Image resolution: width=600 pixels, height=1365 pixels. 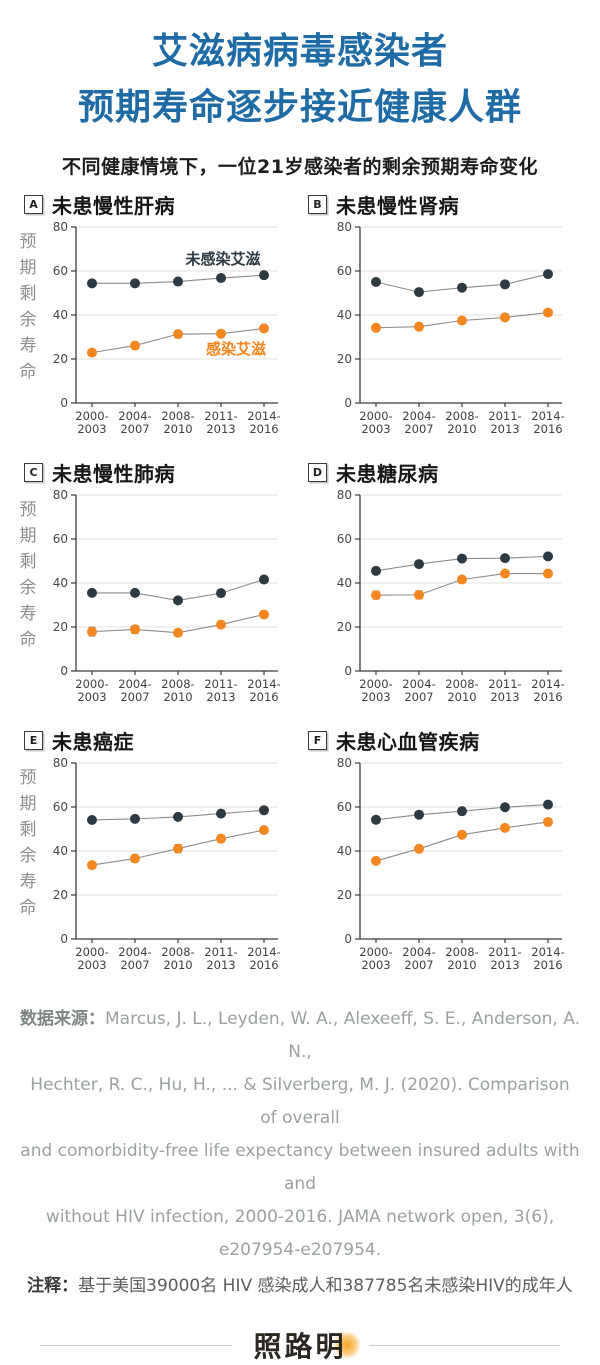 What do you see at coordinates (446, 204) in the screenshot?
I see `panel-header: B 未患慢性肾病` at bounding box center [446, 204].